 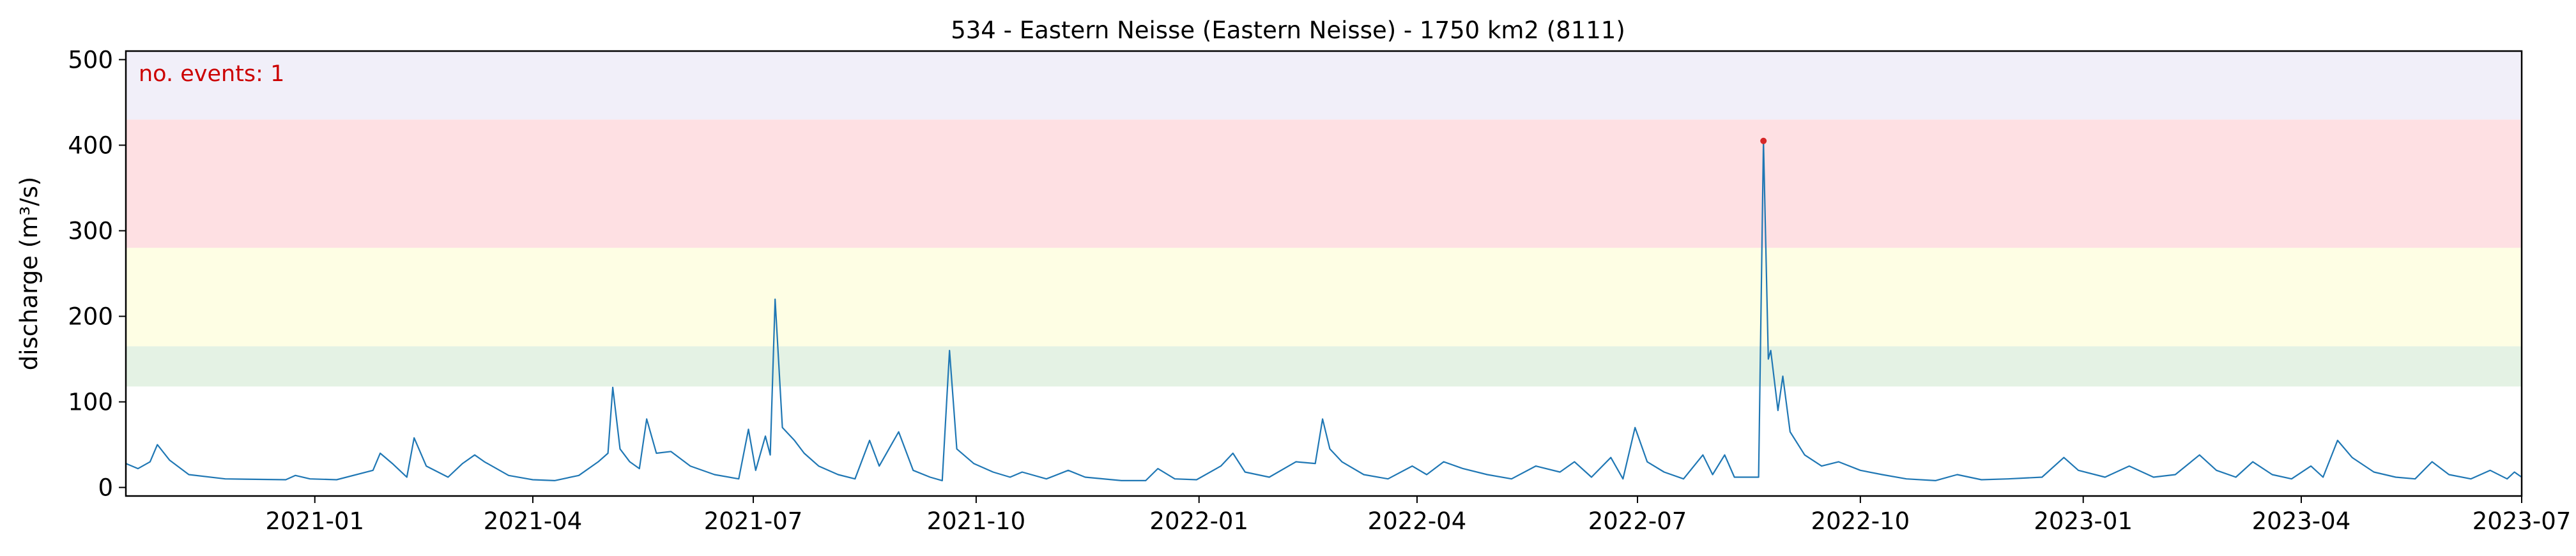 I want to click on y-tick-label-500: 500, so click(x=90, y=59).